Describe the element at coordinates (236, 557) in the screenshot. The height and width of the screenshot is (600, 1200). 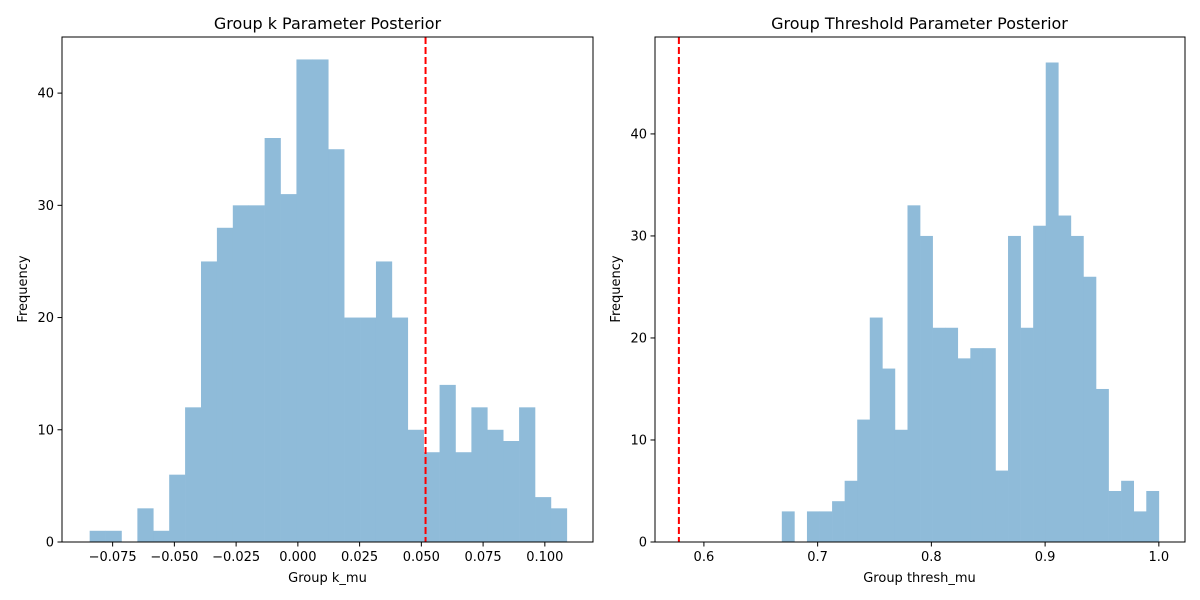
I see `x-tick-label: −0.025` at that location.